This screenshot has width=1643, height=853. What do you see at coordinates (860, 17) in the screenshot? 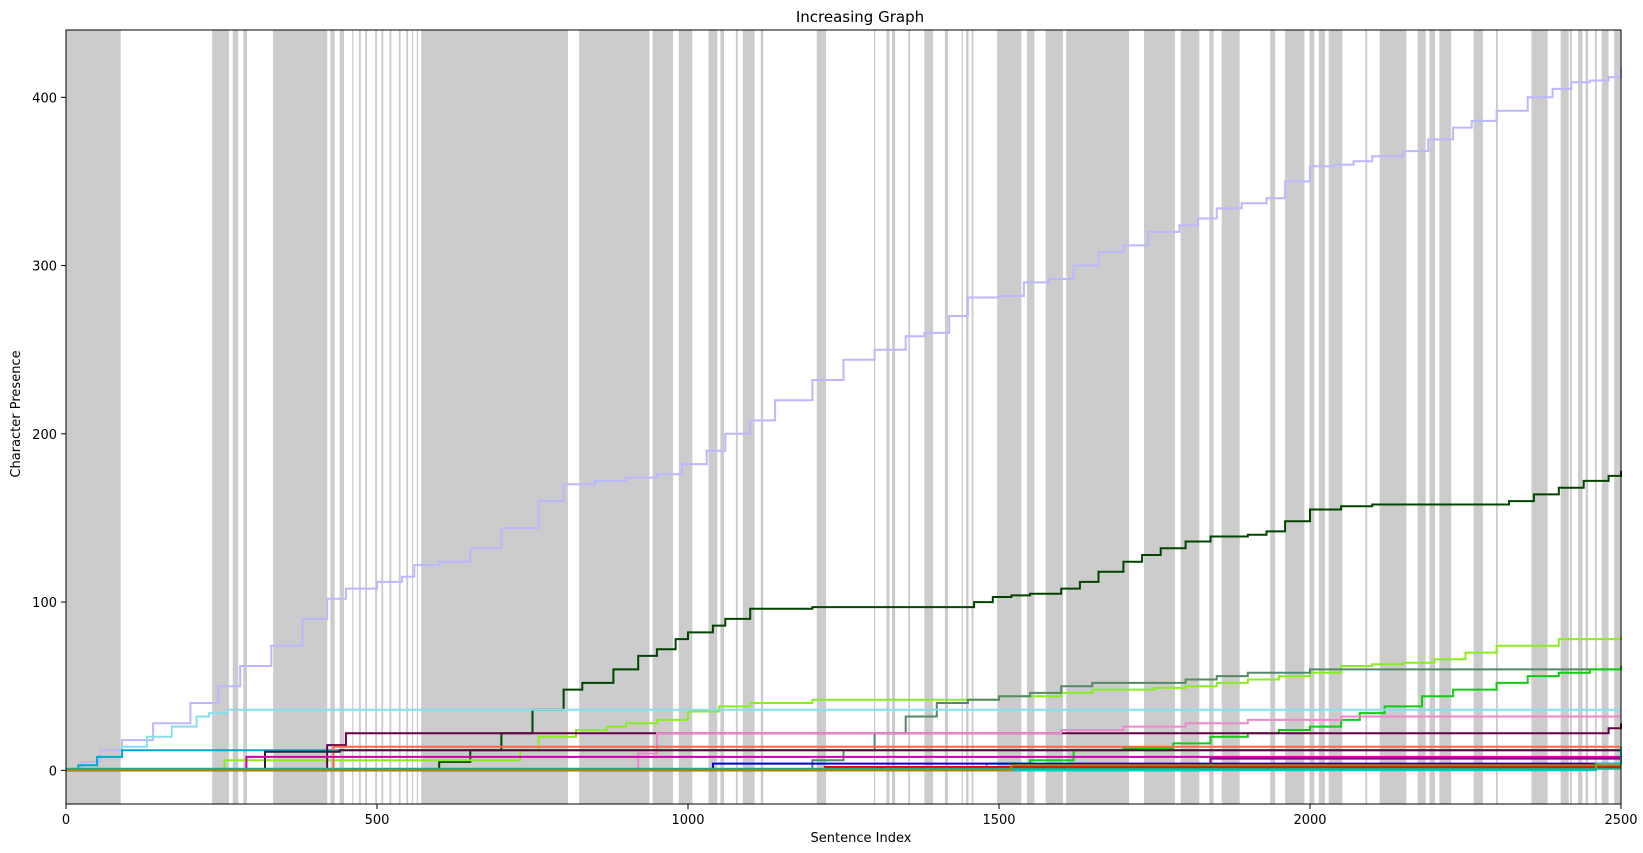
I see `chart-title: Increasing Graph` at bounding box center [860, 17].